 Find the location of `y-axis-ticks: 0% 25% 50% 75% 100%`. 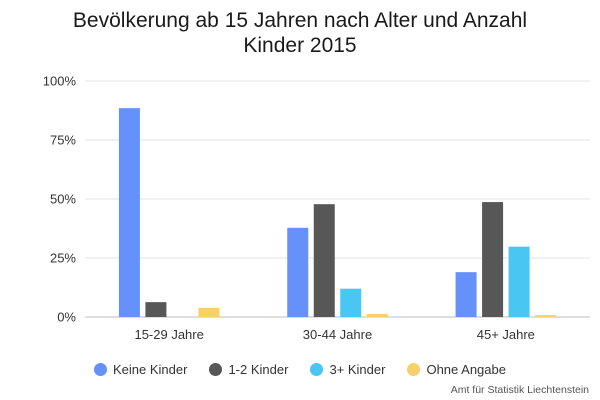

y-axis-ticks: 0% 25% 50% 75% 100% is located at coordinates (60, 199).